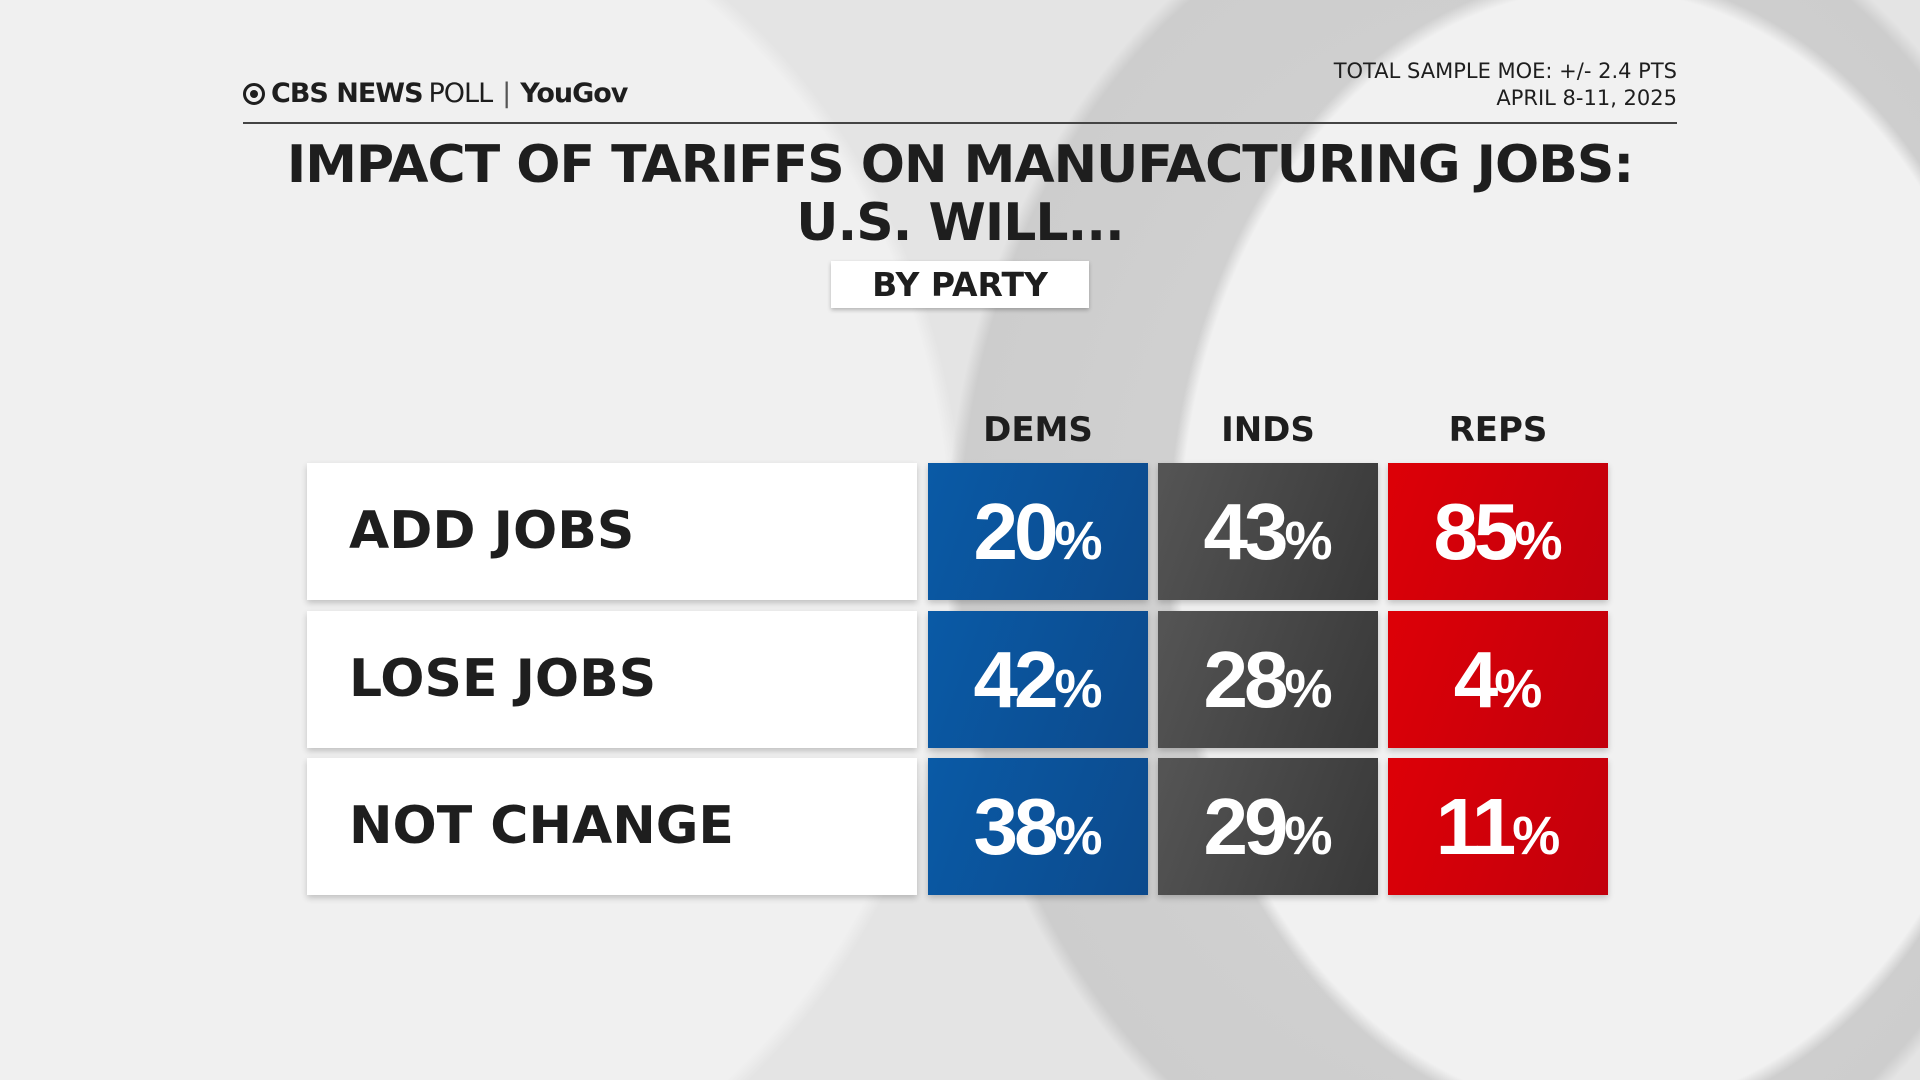  I want to click on value-cell-reps: 85%, so click(1498, 531).